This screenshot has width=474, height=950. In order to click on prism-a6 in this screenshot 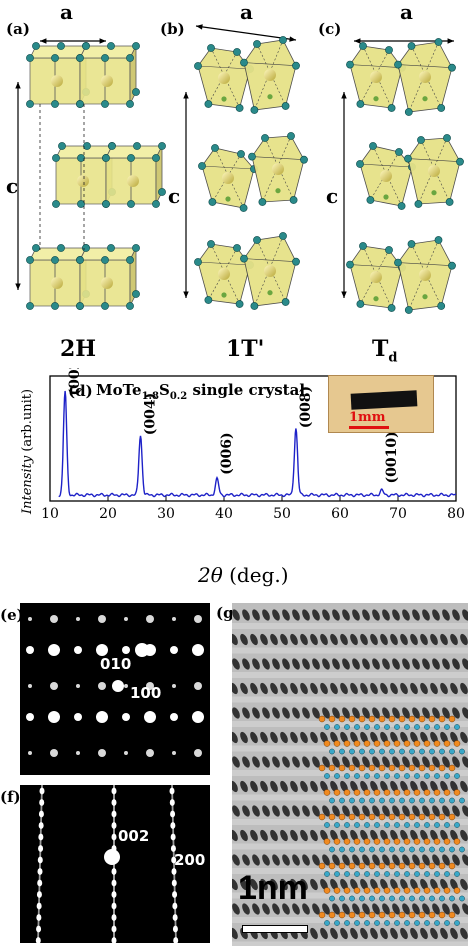, I will do `click(108, 277)`.